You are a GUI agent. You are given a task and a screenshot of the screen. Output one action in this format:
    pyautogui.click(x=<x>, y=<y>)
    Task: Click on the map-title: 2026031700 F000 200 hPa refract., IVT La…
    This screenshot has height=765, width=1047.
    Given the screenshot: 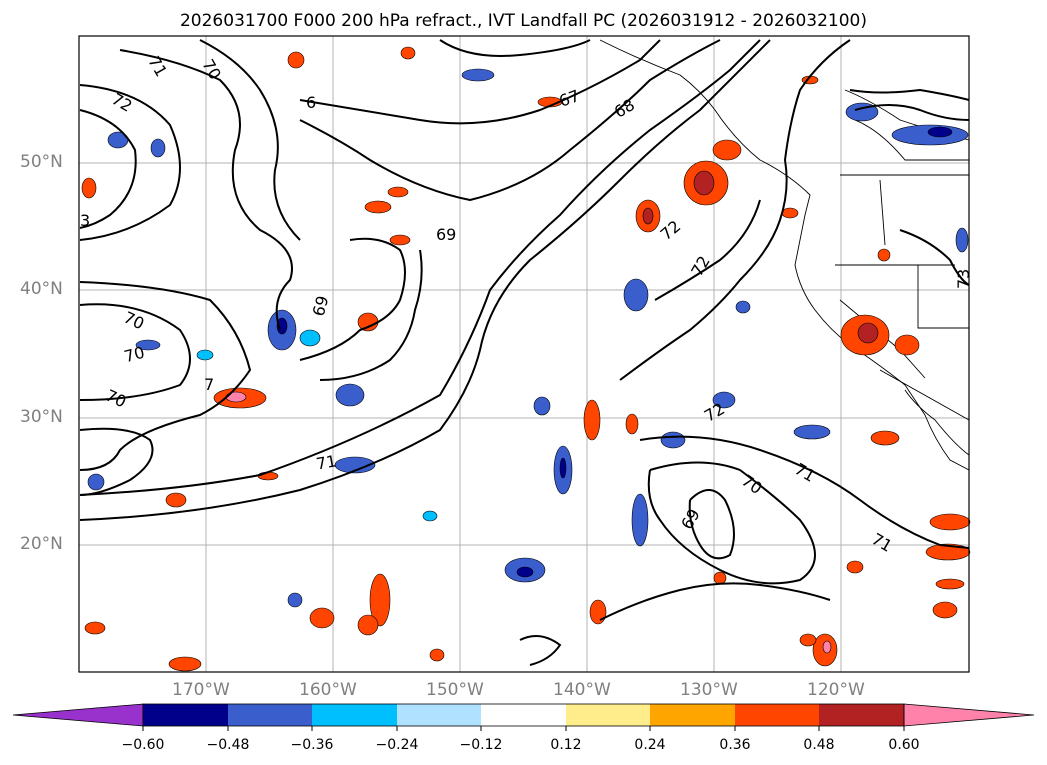 What is the action you would take?
    pyautogui.click(x=523, y=21)
    